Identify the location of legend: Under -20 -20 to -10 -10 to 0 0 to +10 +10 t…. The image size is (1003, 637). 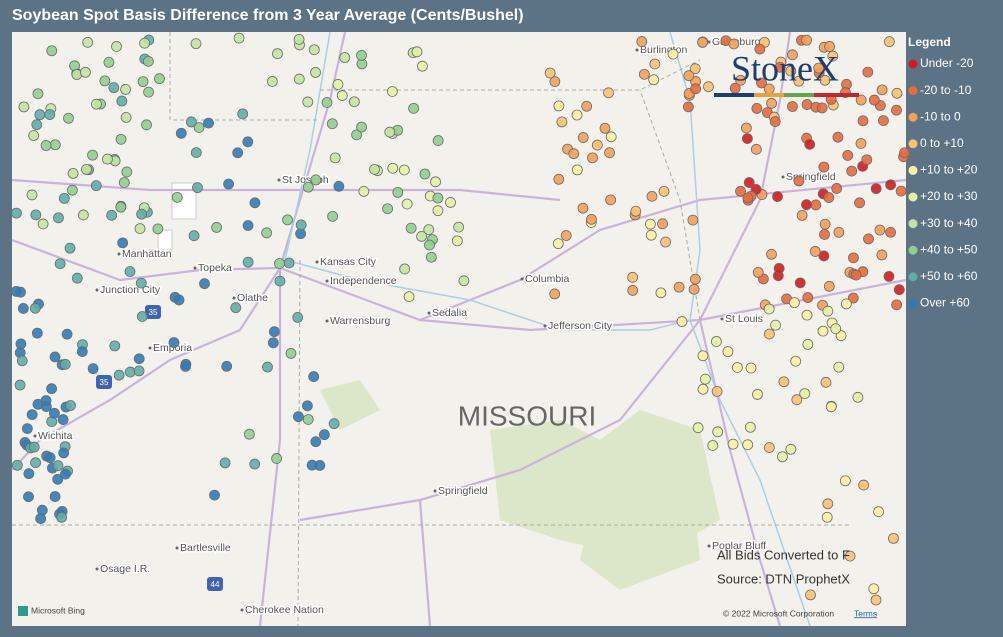
(943, 183).